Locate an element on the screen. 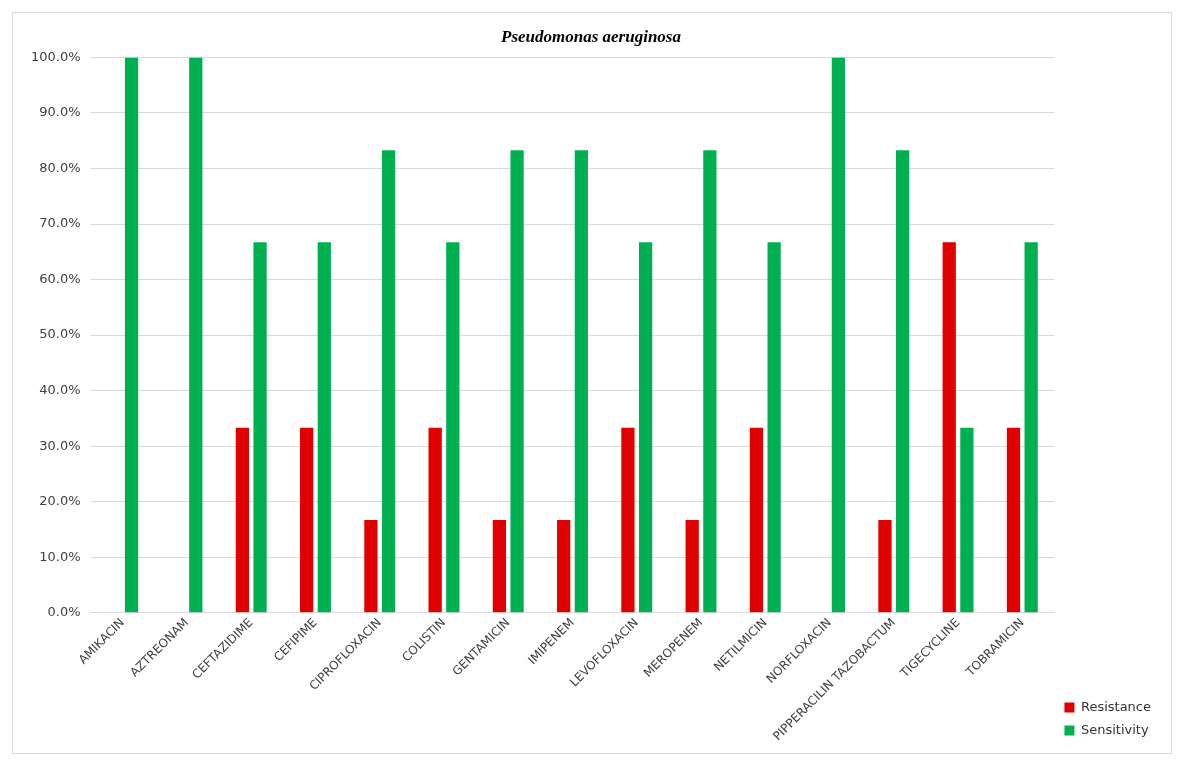 Image resolution: width=1183 pixels, height=761 pixels. y-tick-label: 50.0% is located at coordinates (60, 334).